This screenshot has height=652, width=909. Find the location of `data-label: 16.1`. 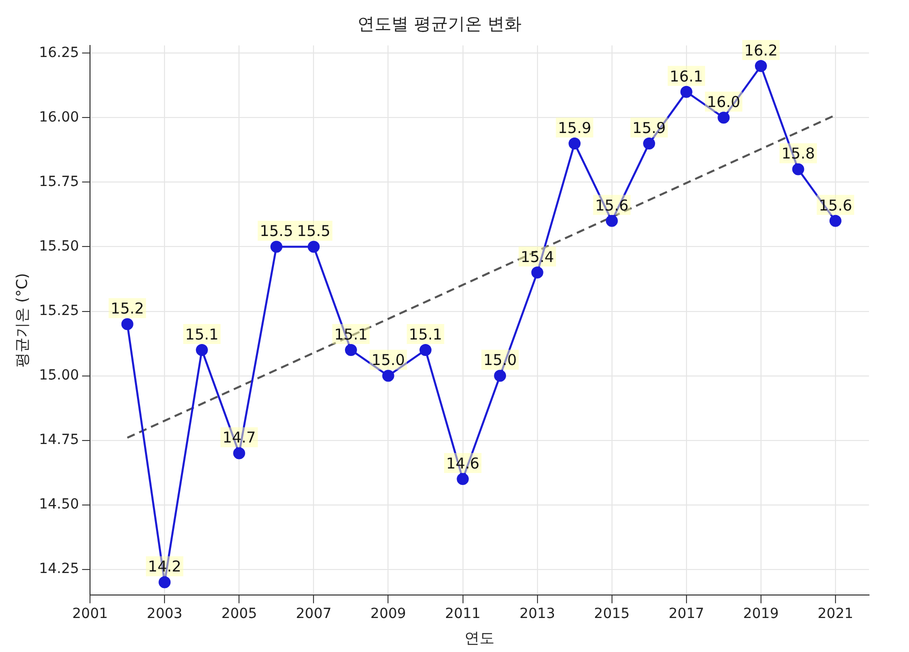

data-label: 16.1 is located at coordinates (687, 76).